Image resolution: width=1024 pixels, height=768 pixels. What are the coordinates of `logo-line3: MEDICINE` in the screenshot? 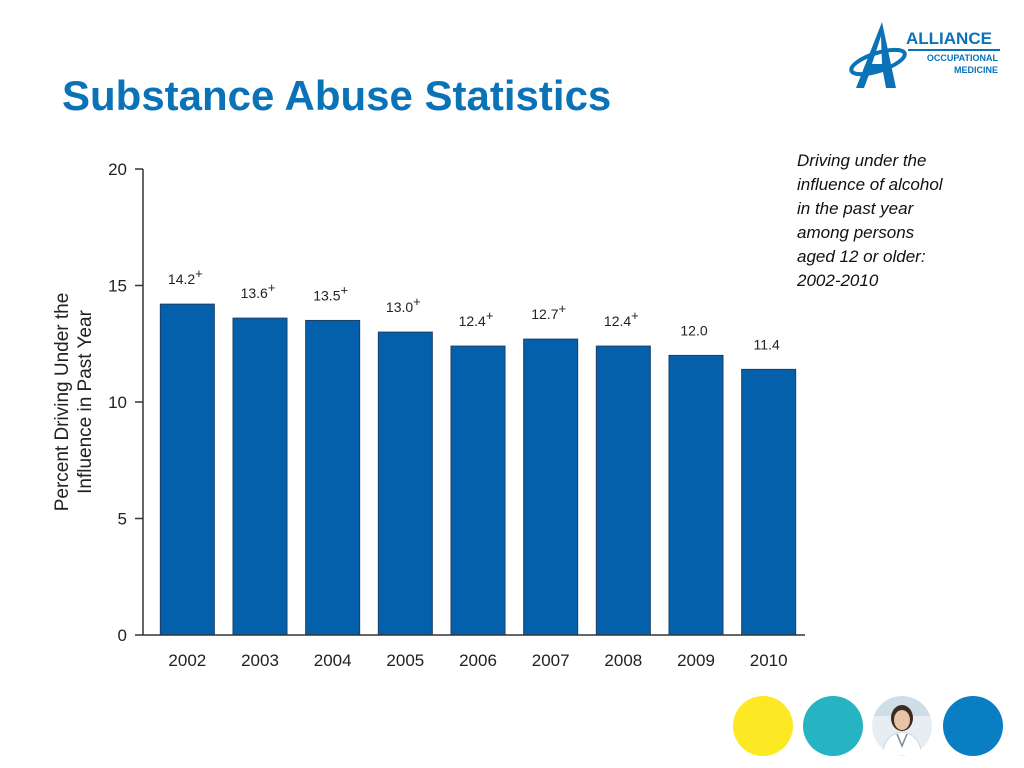 It's located at (976, 70).